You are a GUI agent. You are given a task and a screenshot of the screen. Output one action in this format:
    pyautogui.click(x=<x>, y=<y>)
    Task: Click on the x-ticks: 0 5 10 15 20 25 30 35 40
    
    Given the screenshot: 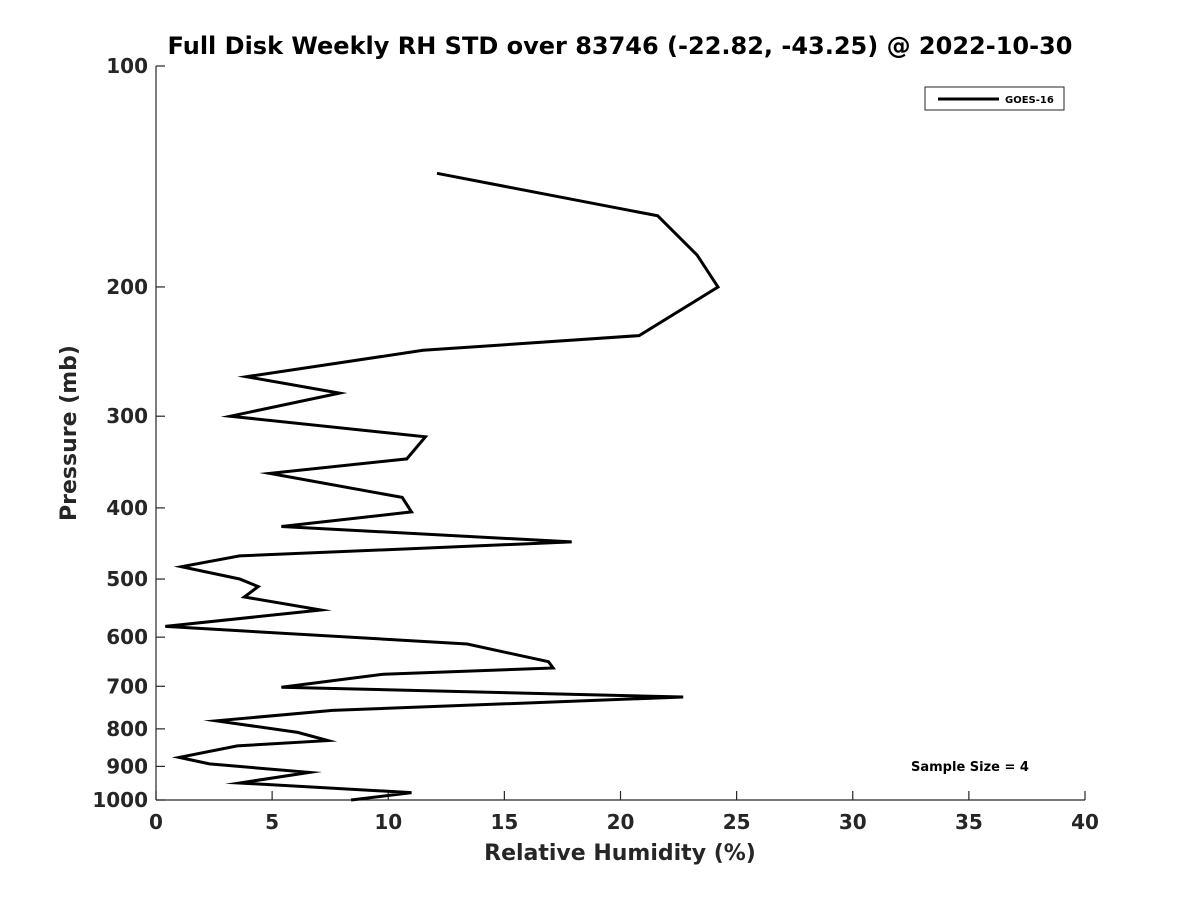 What is the action you would take?
    pyautogui.click(x=624, y=812)
    